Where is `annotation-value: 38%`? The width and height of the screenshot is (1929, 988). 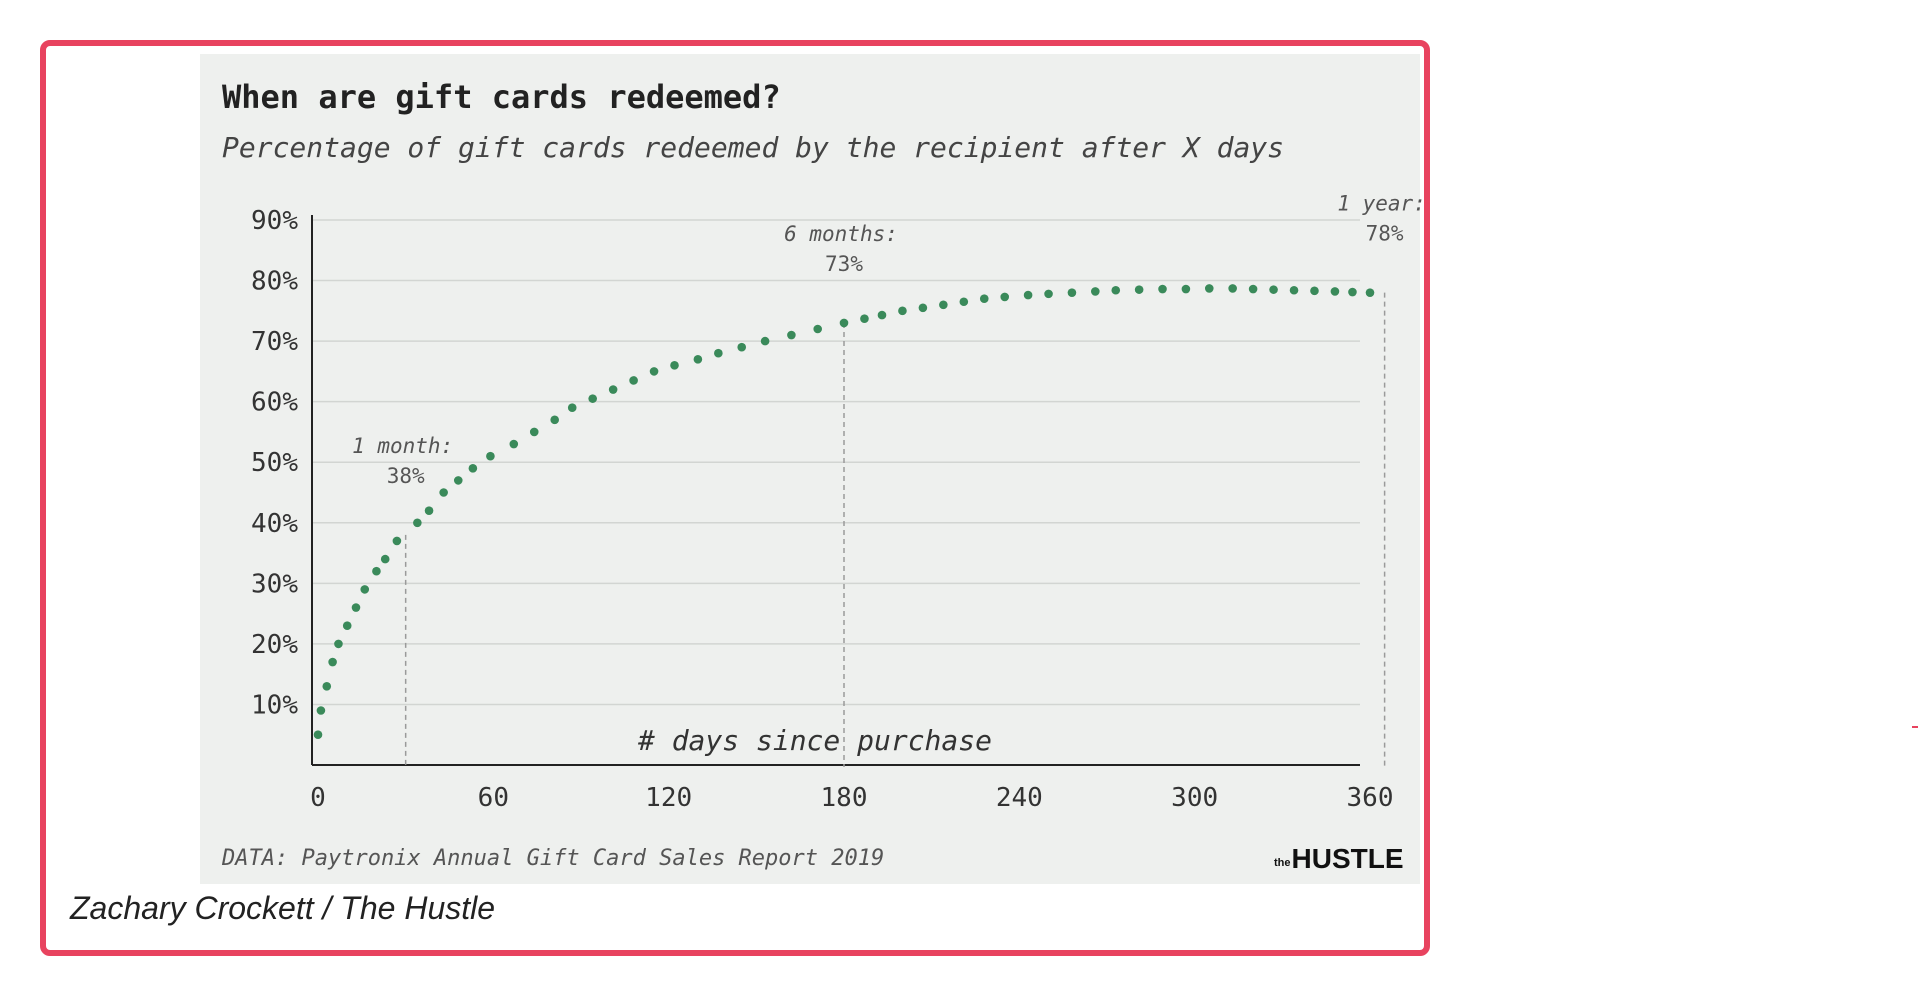 annotation-value: 38% is located at coordinates (406, 476).